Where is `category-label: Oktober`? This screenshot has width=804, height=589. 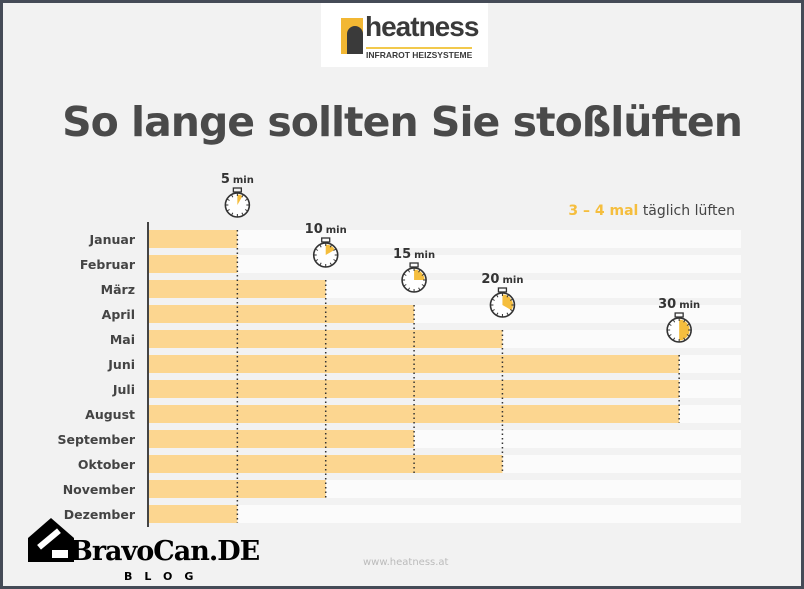 category-label: Oktober is located at coordinates (107, 464).